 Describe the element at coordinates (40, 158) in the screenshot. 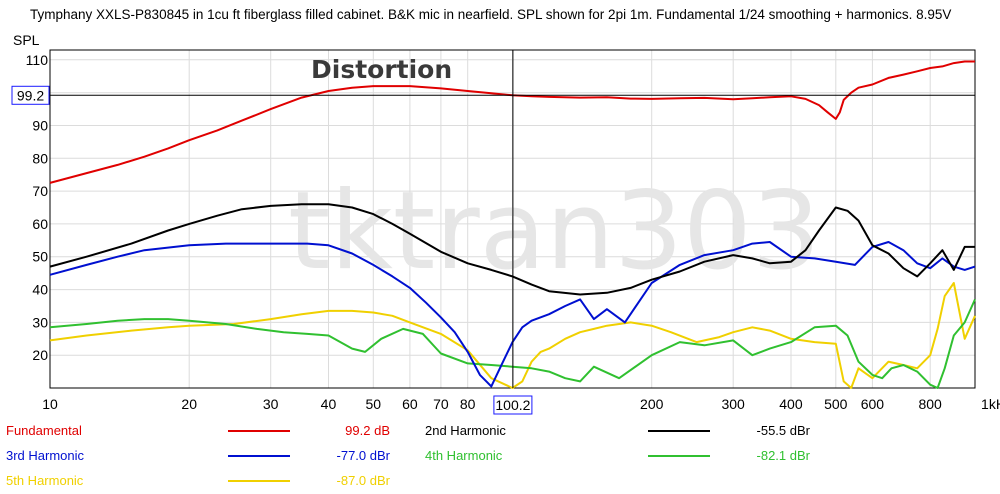

I see `y-tick-label: 80` at that location.